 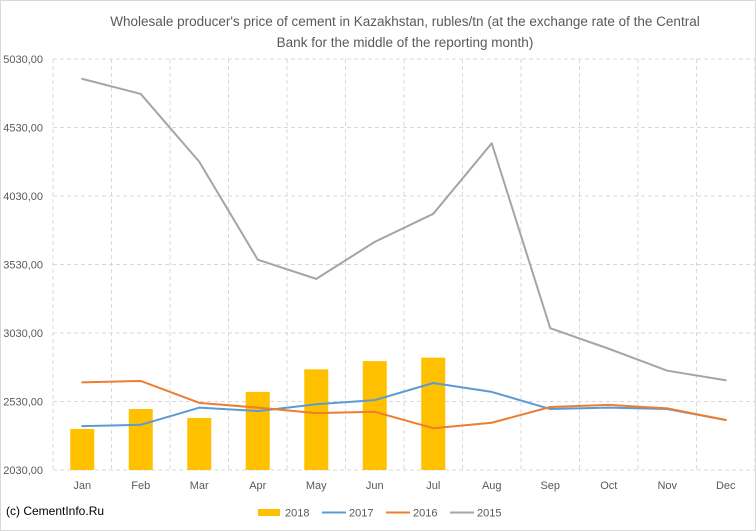 I want to click on y-tick-label: 4030,00, so click(x=23, y=197).